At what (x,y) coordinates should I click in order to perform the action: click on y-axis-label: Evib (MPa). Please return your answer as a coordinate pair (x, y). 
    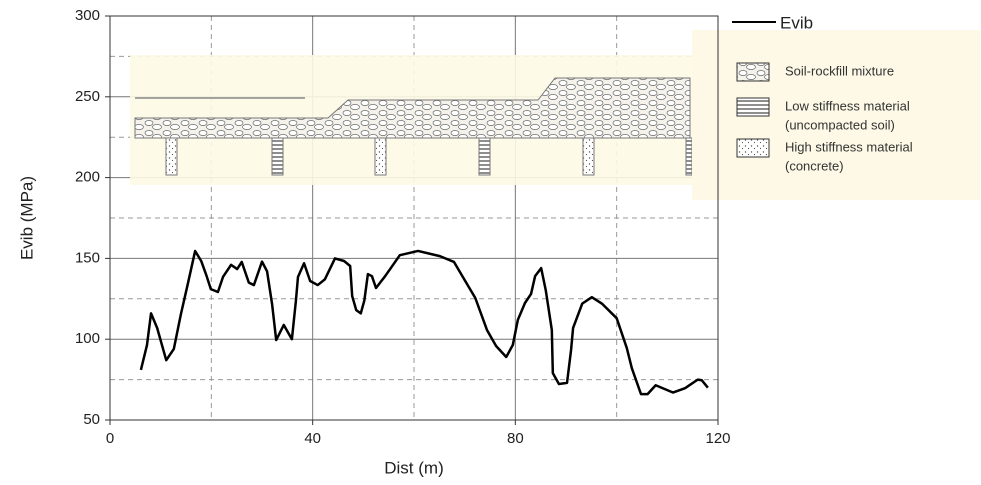
    Looking at the image, I should click on (26, 218).